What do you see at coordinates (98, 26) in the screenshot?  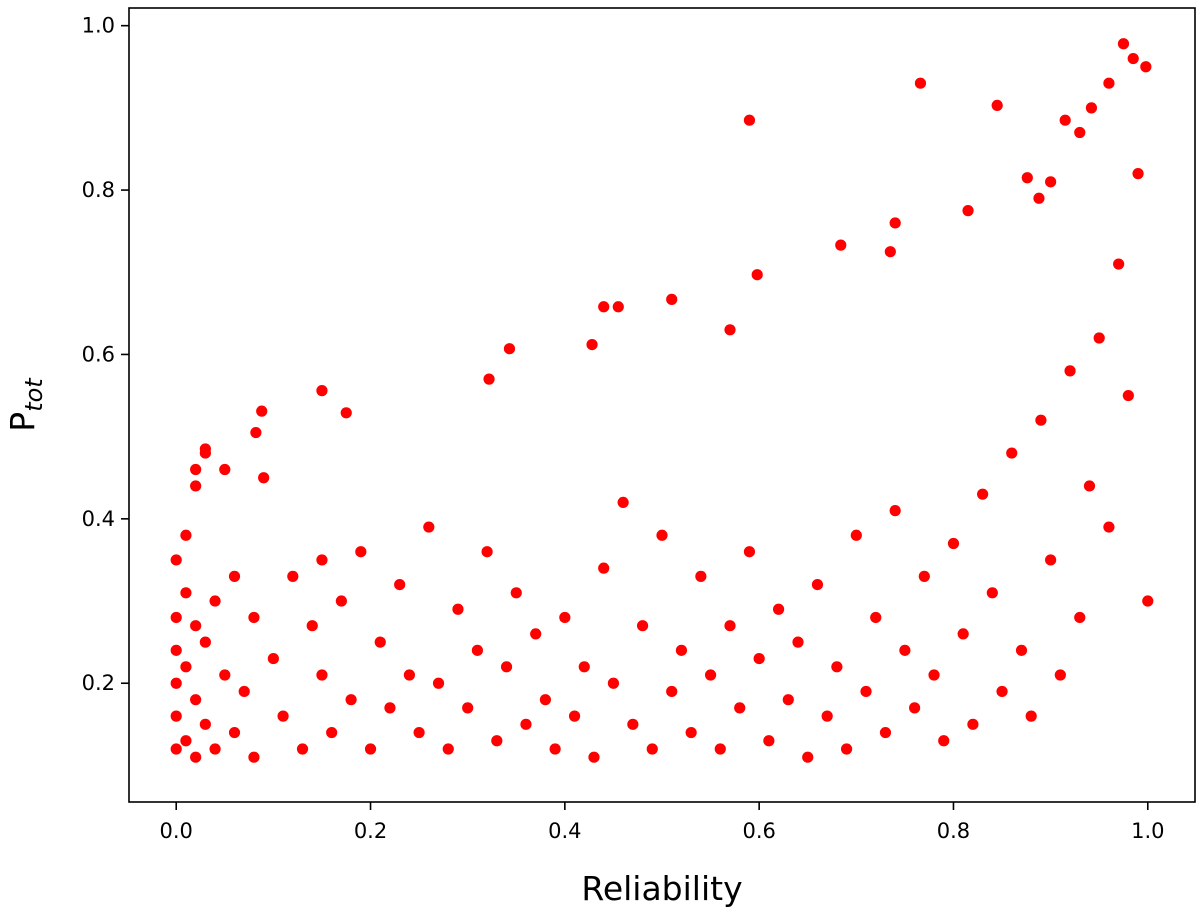 I see `y-tick-label: 1.0` at bounding box center [98, 26].